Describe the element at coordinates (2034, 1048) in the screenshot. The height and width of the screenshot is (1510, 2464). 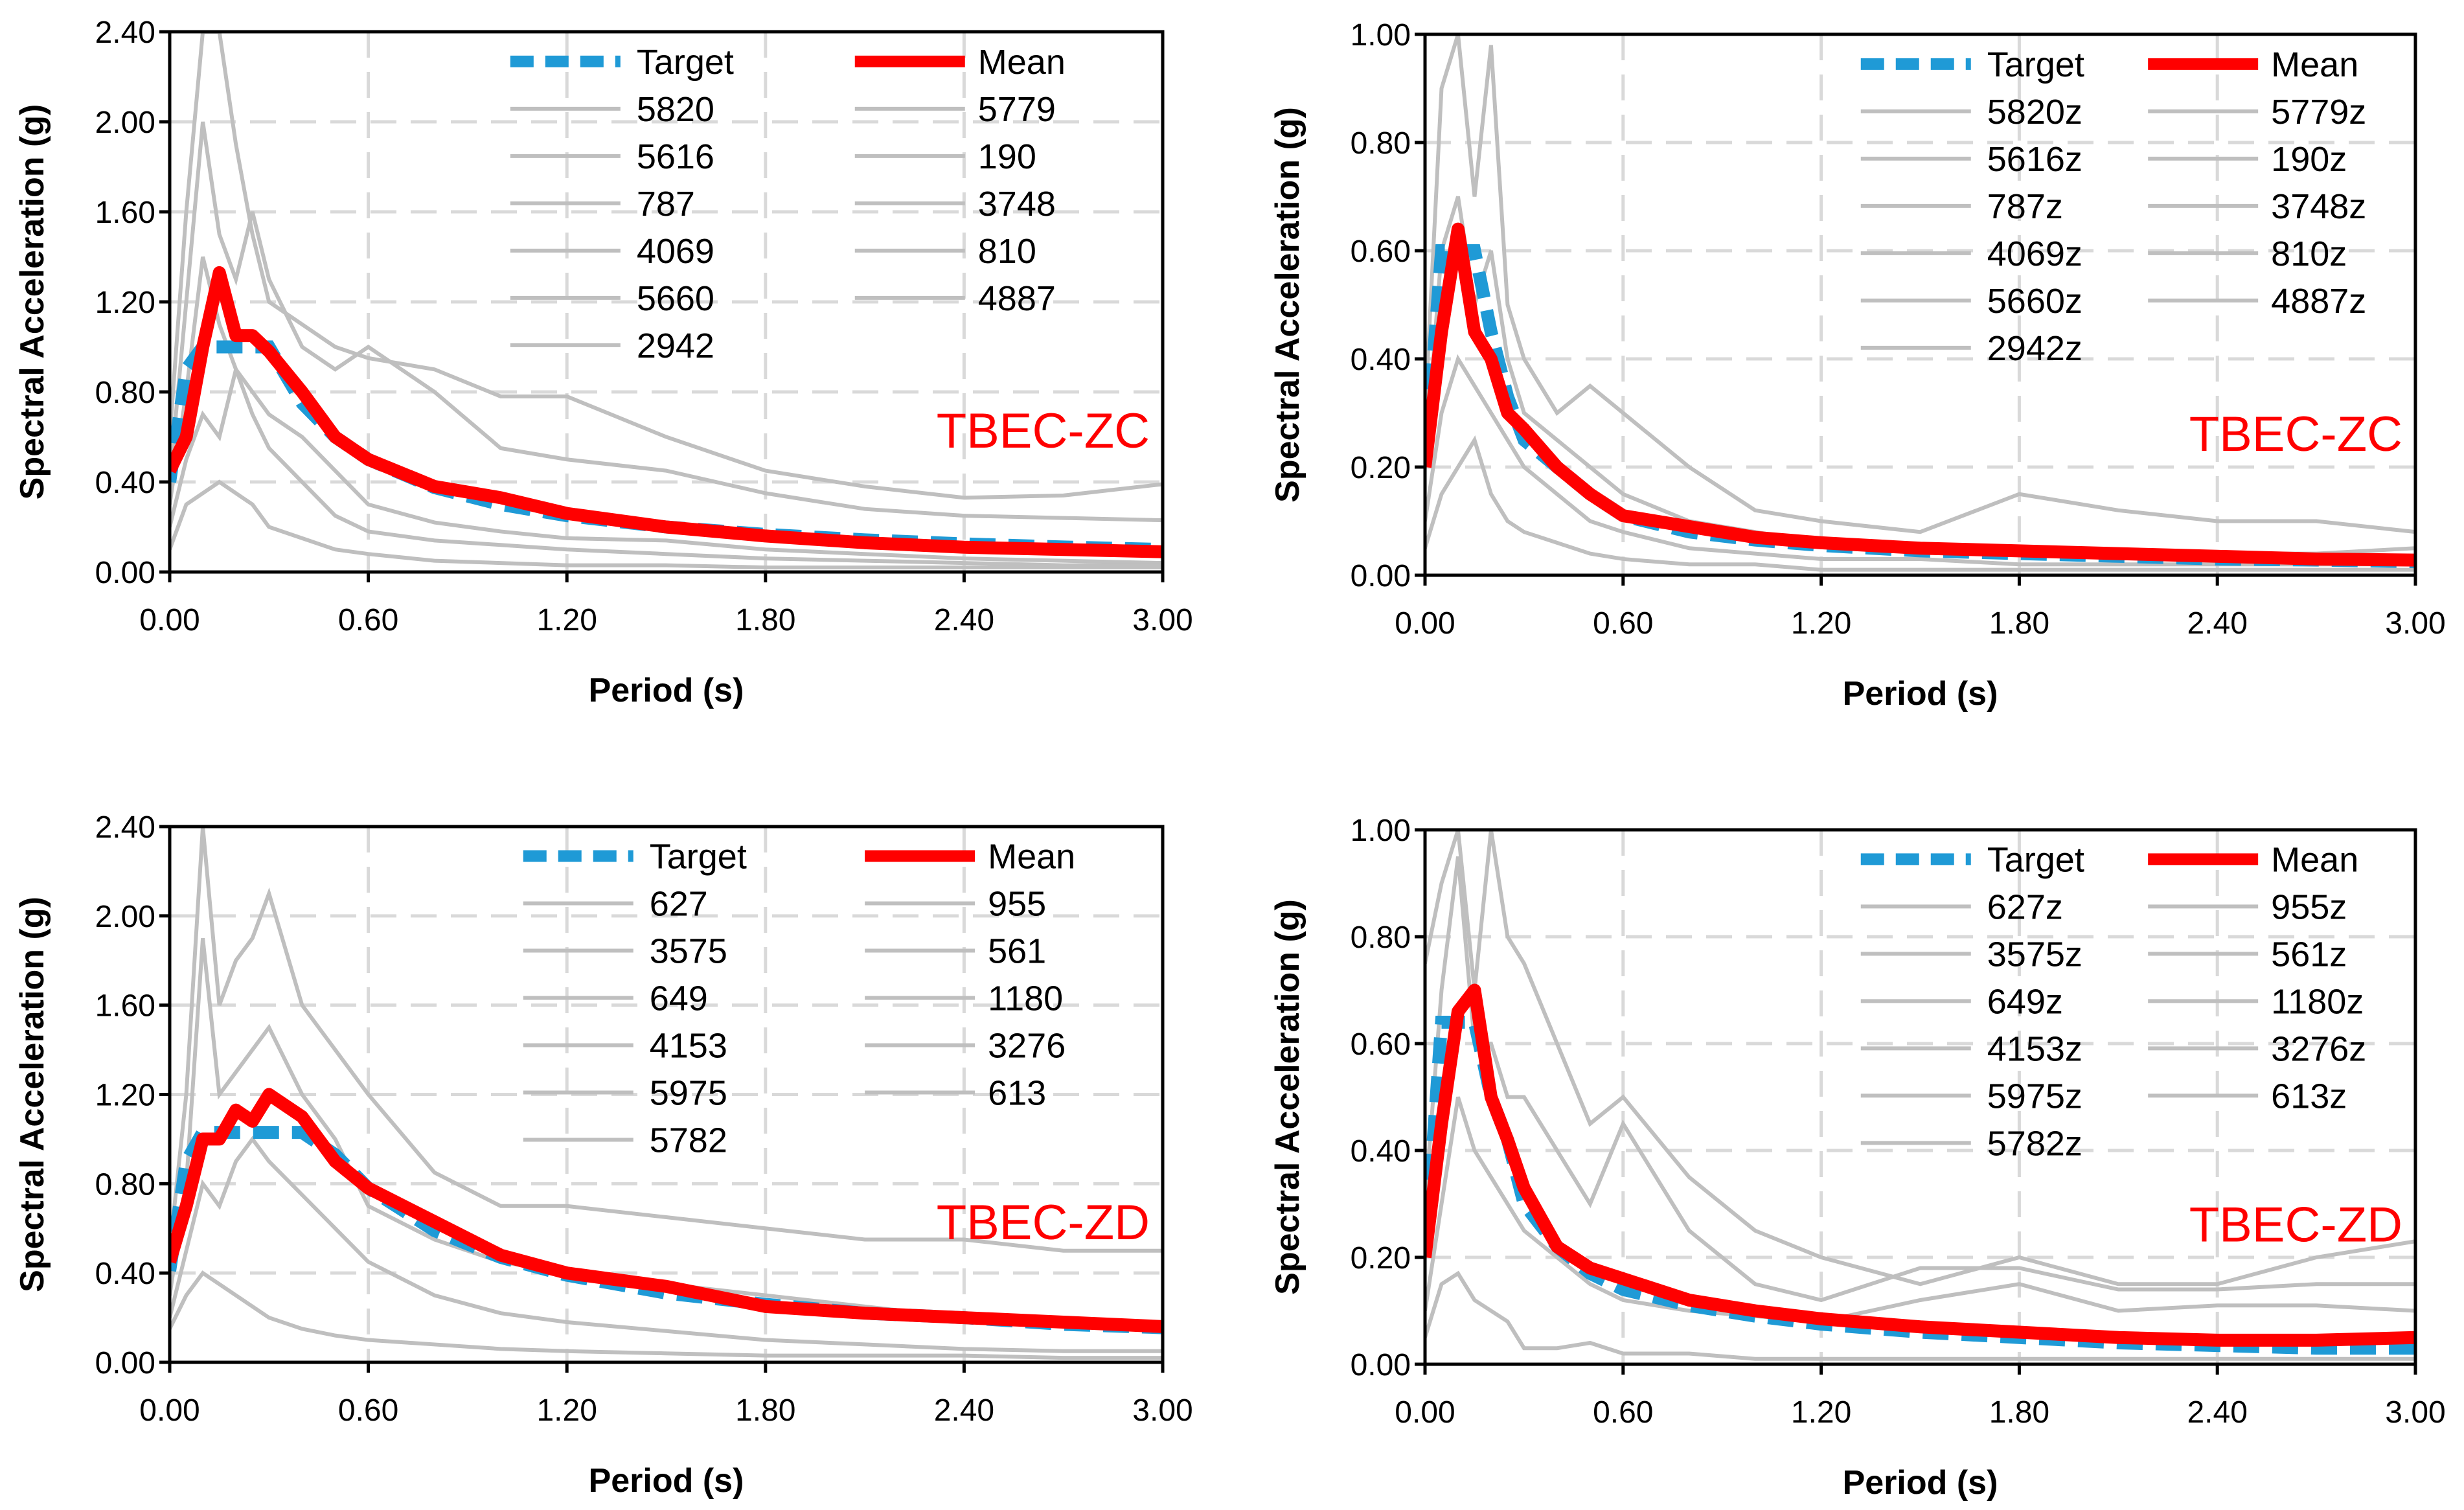
I see `legend-record-label: 4153z` at that location.